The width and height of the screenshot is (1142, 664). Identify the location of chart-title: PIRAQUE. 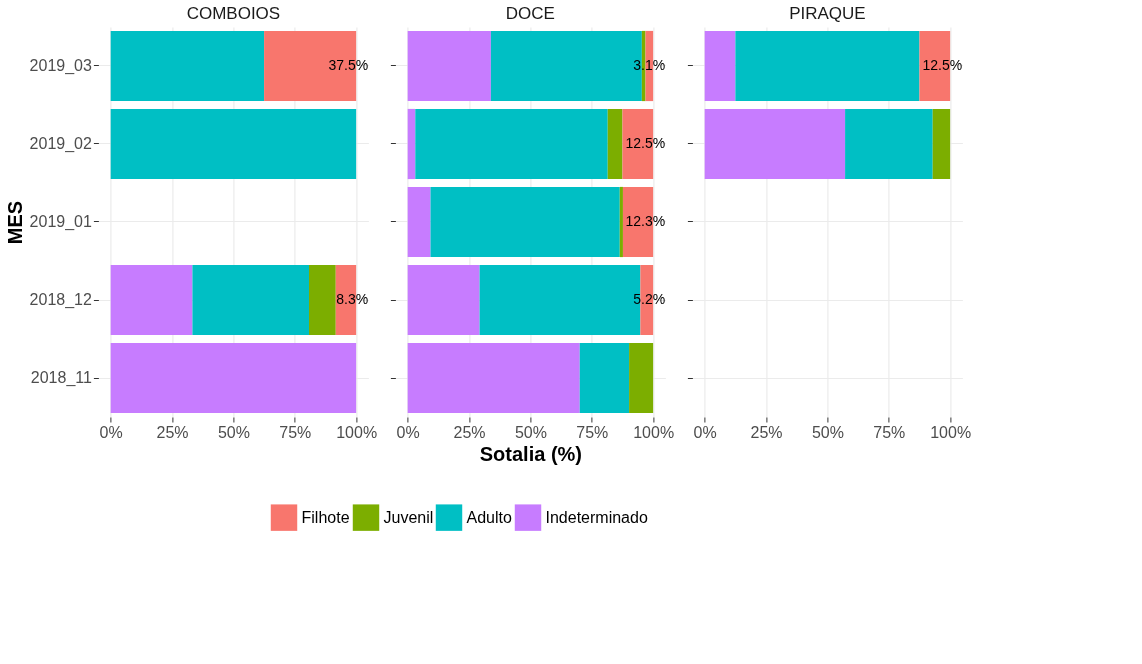
(827, 13).